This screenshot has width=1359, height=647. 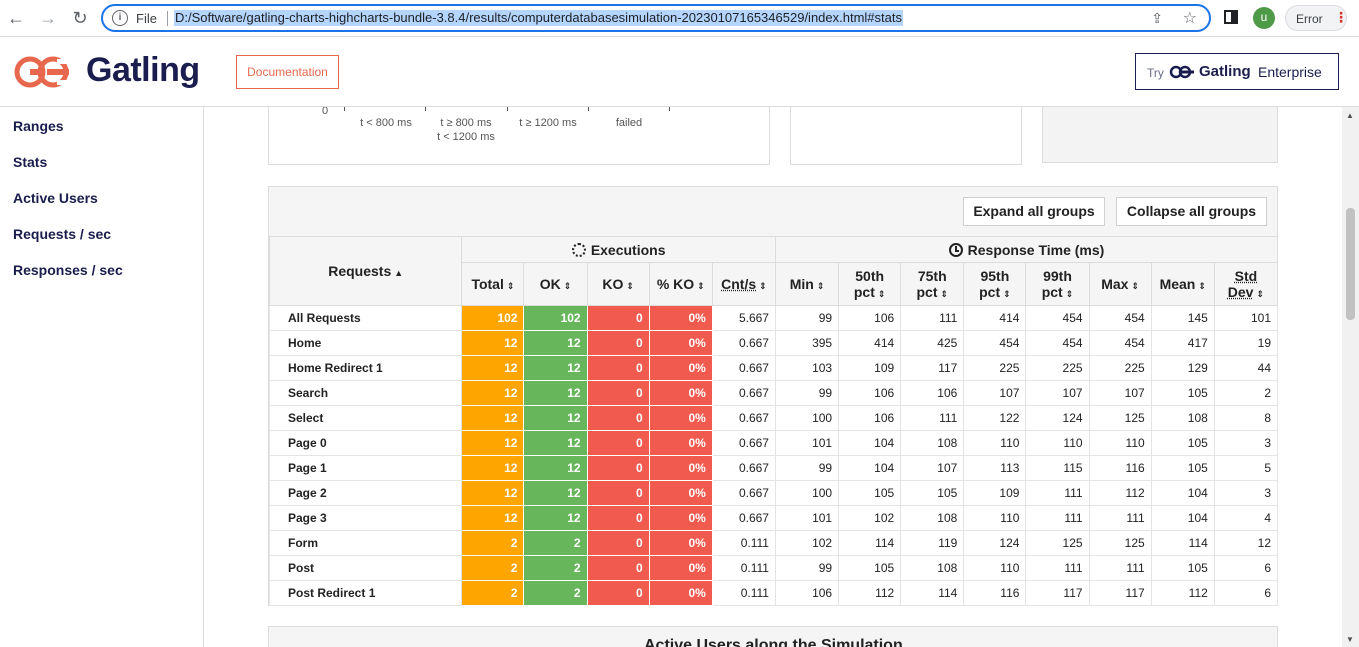 What do you see at coordinates (955, 249) in the screenshot?
I see `clock-icon` at bounding box center [955, 249].